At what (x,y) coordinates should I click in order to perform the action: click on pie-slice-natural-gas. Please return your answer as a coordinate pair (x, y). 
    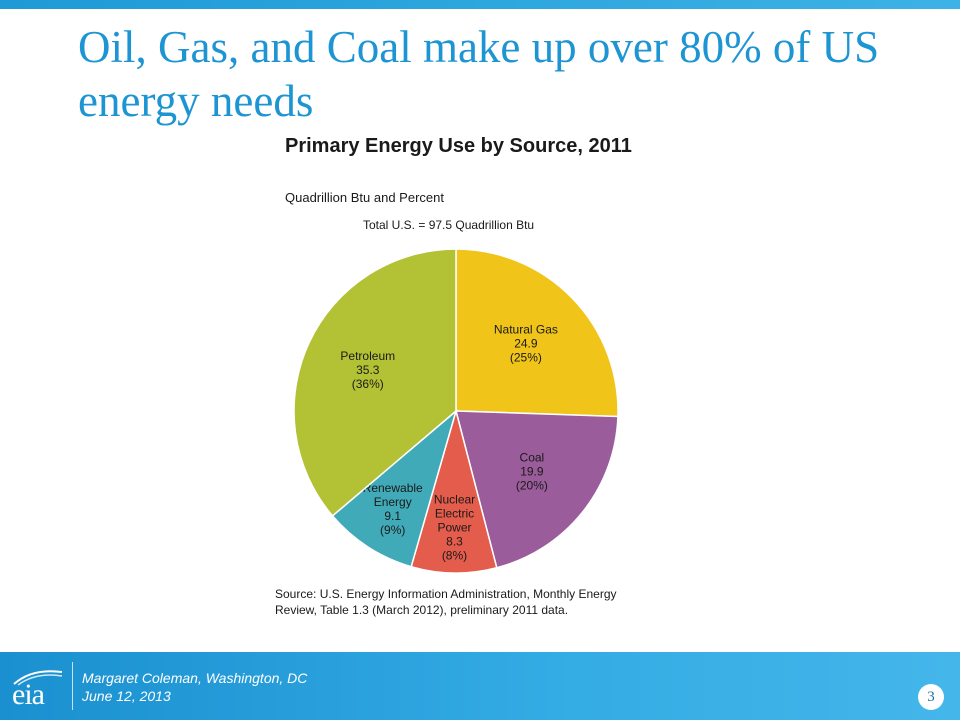
    Looking at the image, I should click on (537, 333).